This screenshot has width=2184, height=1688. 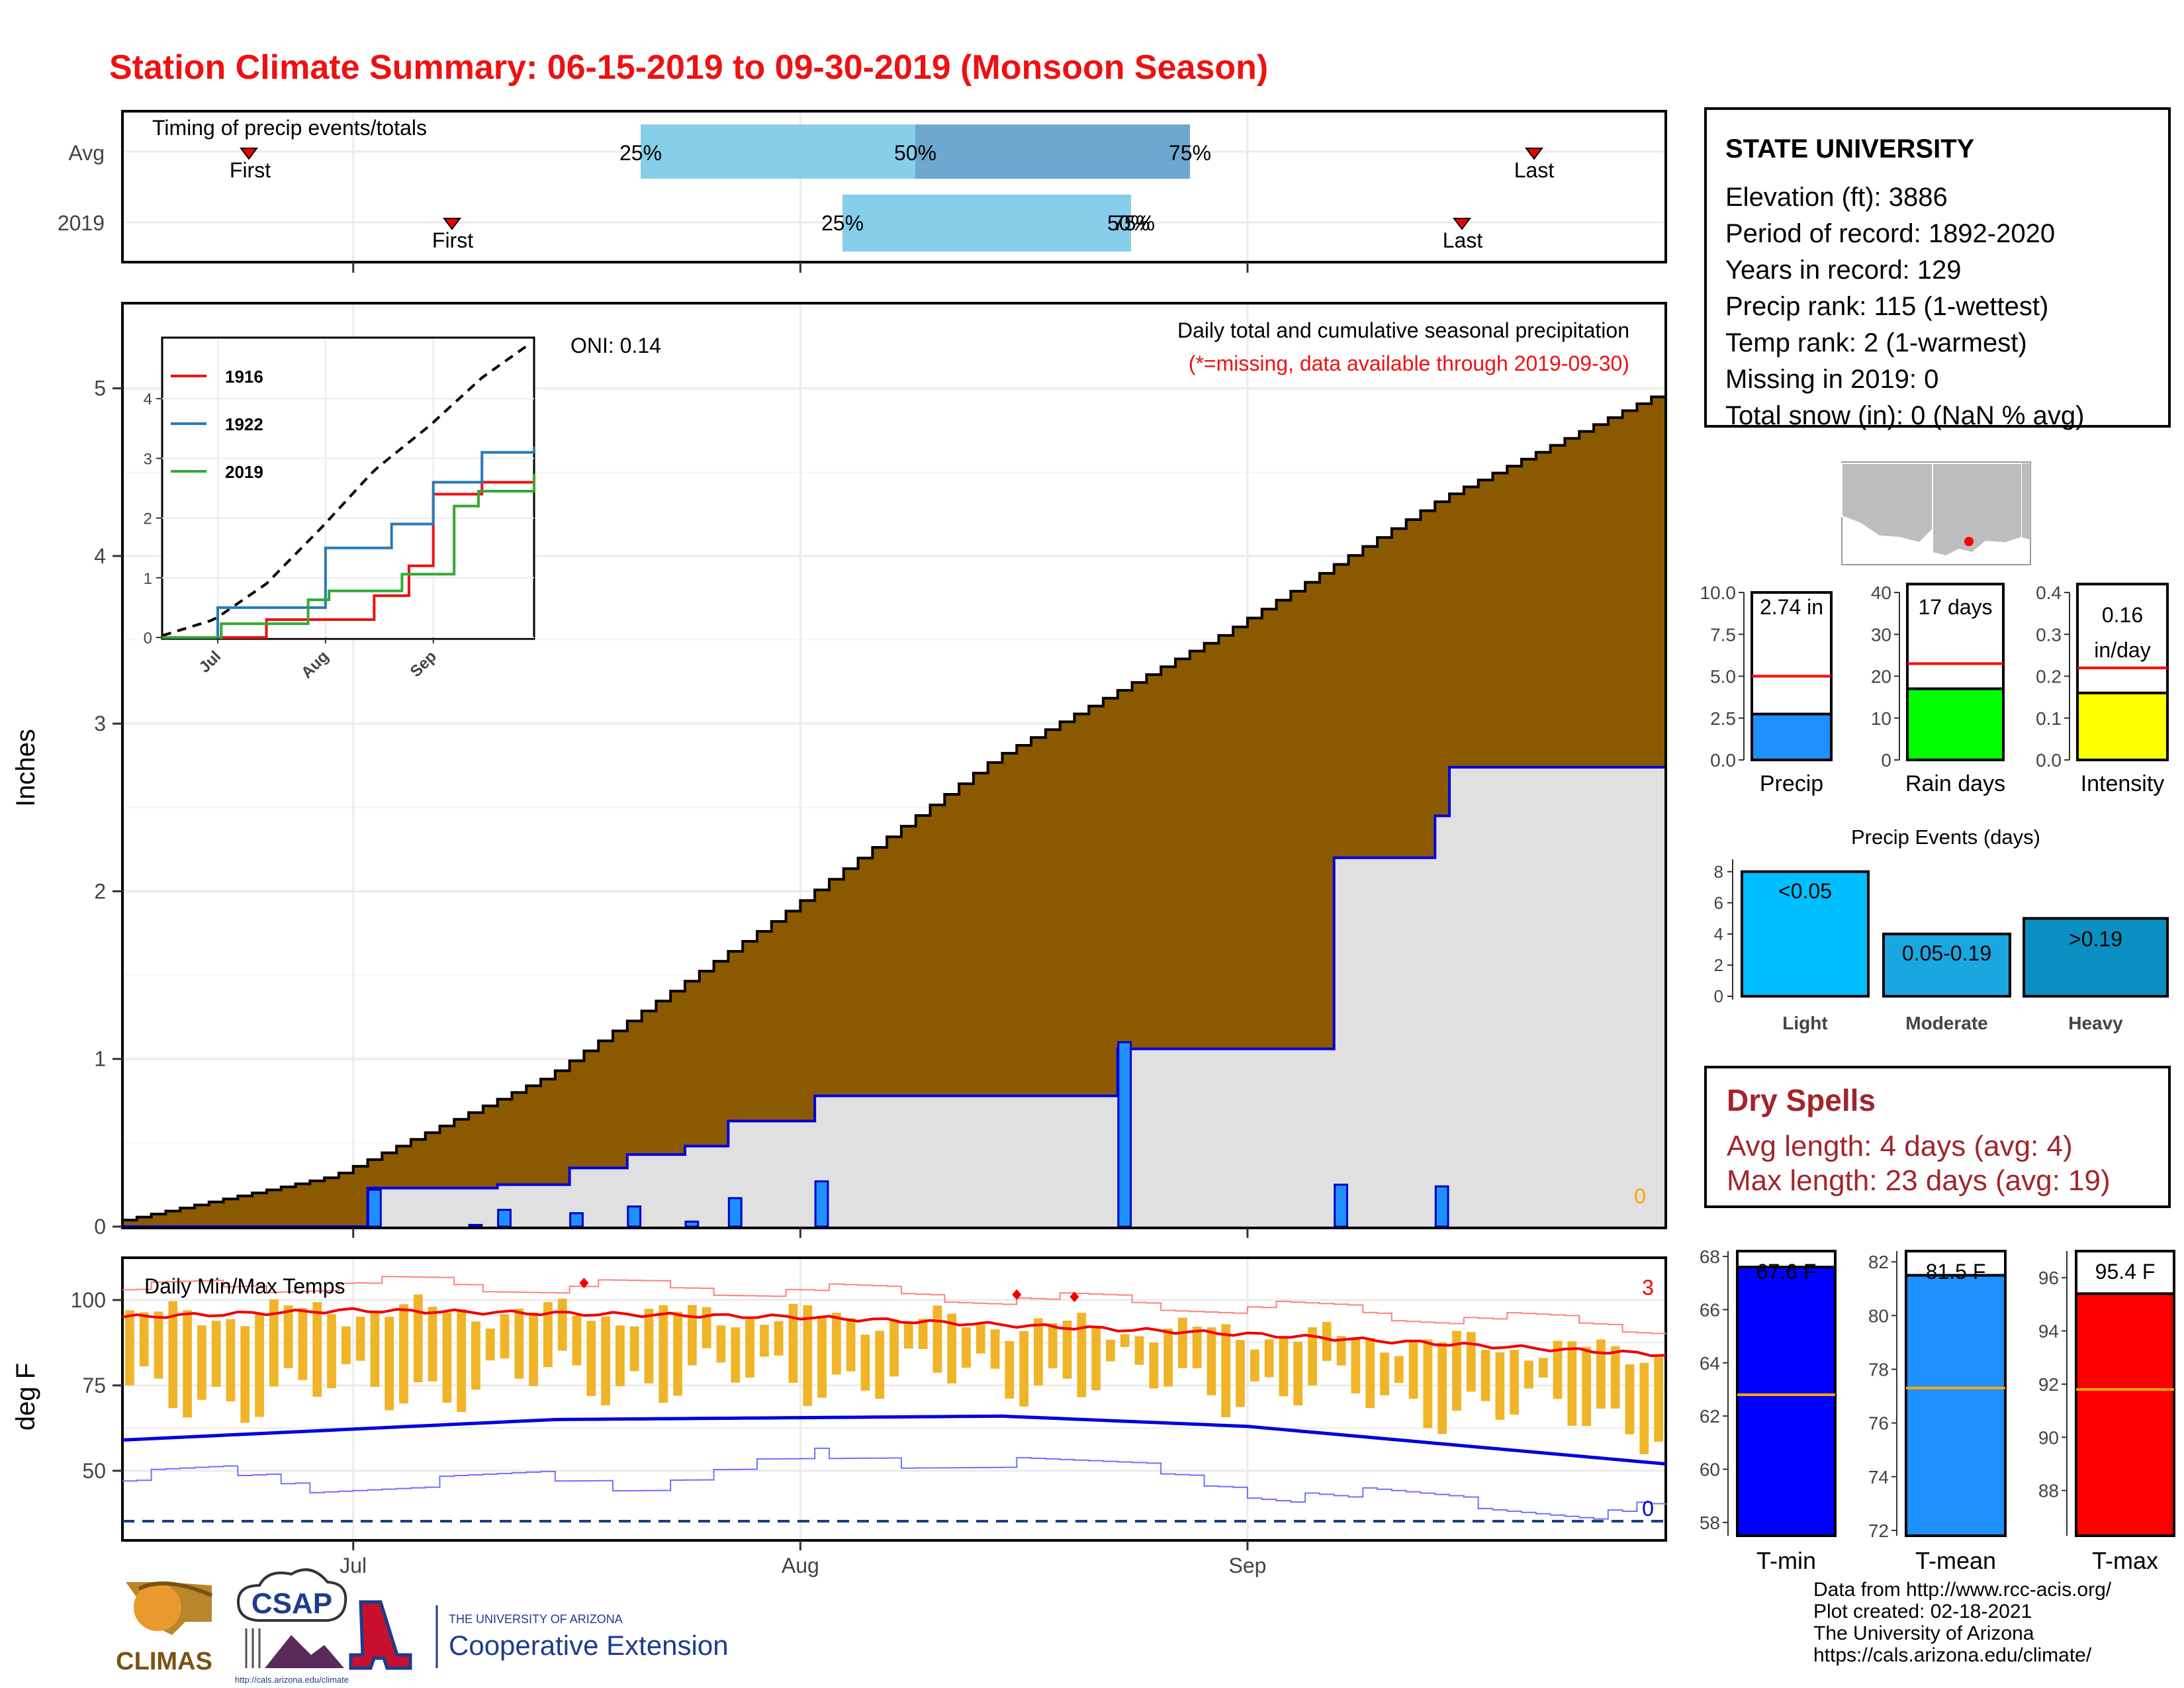 I want to click on temp-box-ytick-label: 92, so click(x=2048, y=1384).